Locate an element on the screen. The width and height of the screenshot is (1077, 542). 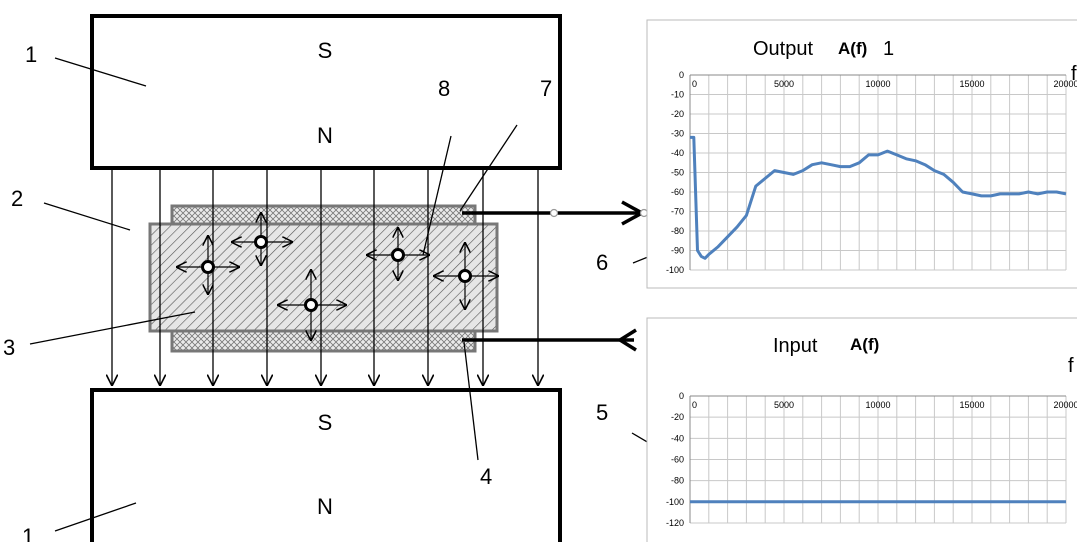
output-x-tick-label: 20000 is located at coordinates (1065, 84).